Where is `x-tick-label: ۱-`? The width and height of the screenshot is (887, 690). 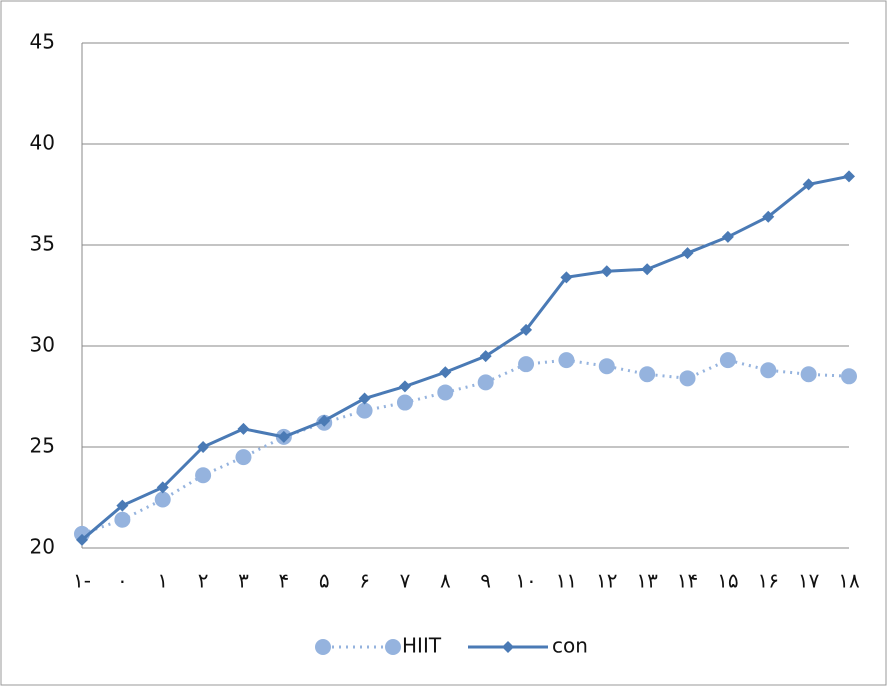
x-tick-label: ۱- is located at coordinates (82, 581).